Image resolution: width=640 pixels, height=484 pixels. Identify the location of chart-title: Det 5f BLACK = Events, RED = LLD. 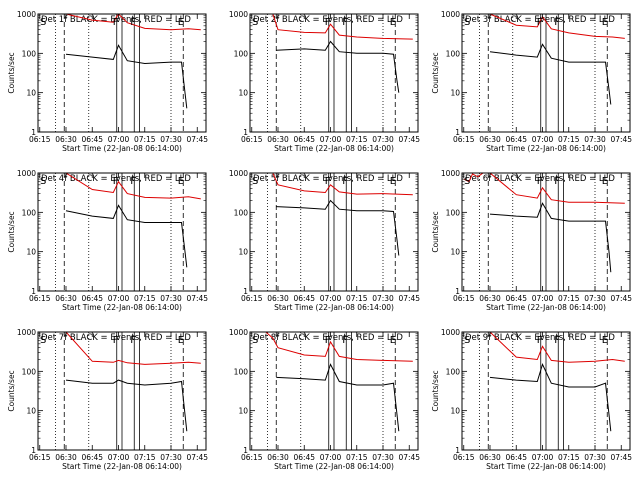
(328, 179).